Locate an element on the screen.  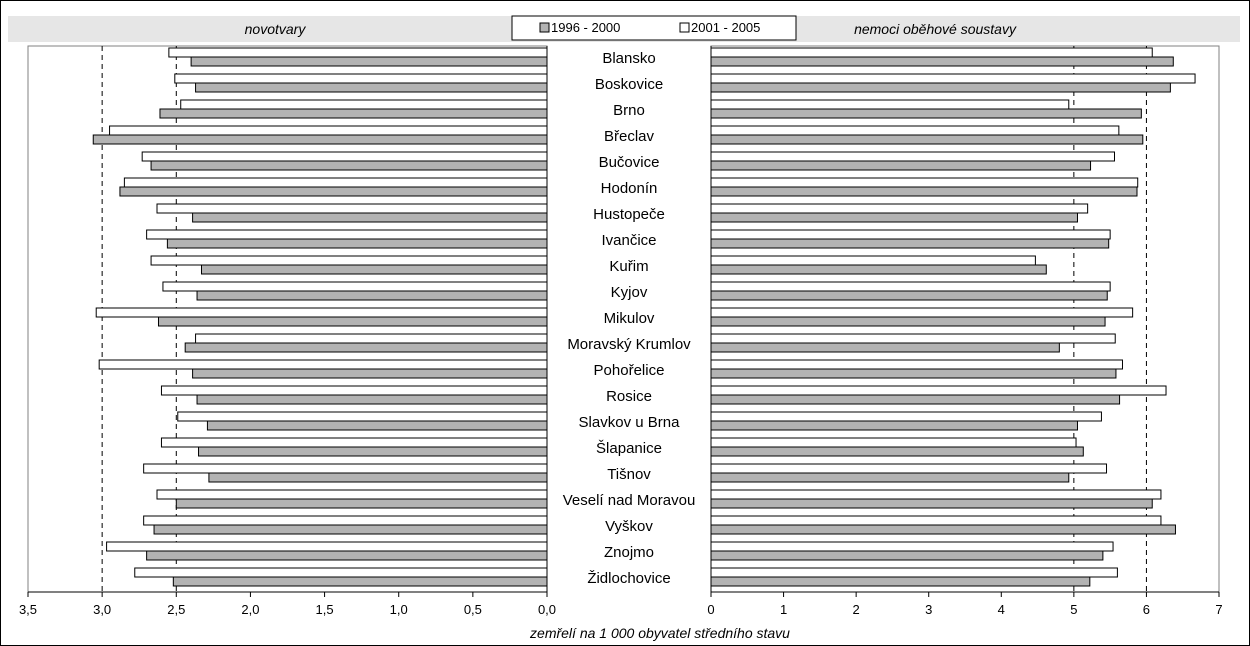
category-label: Vyškov is located at coordinates (629, 526).